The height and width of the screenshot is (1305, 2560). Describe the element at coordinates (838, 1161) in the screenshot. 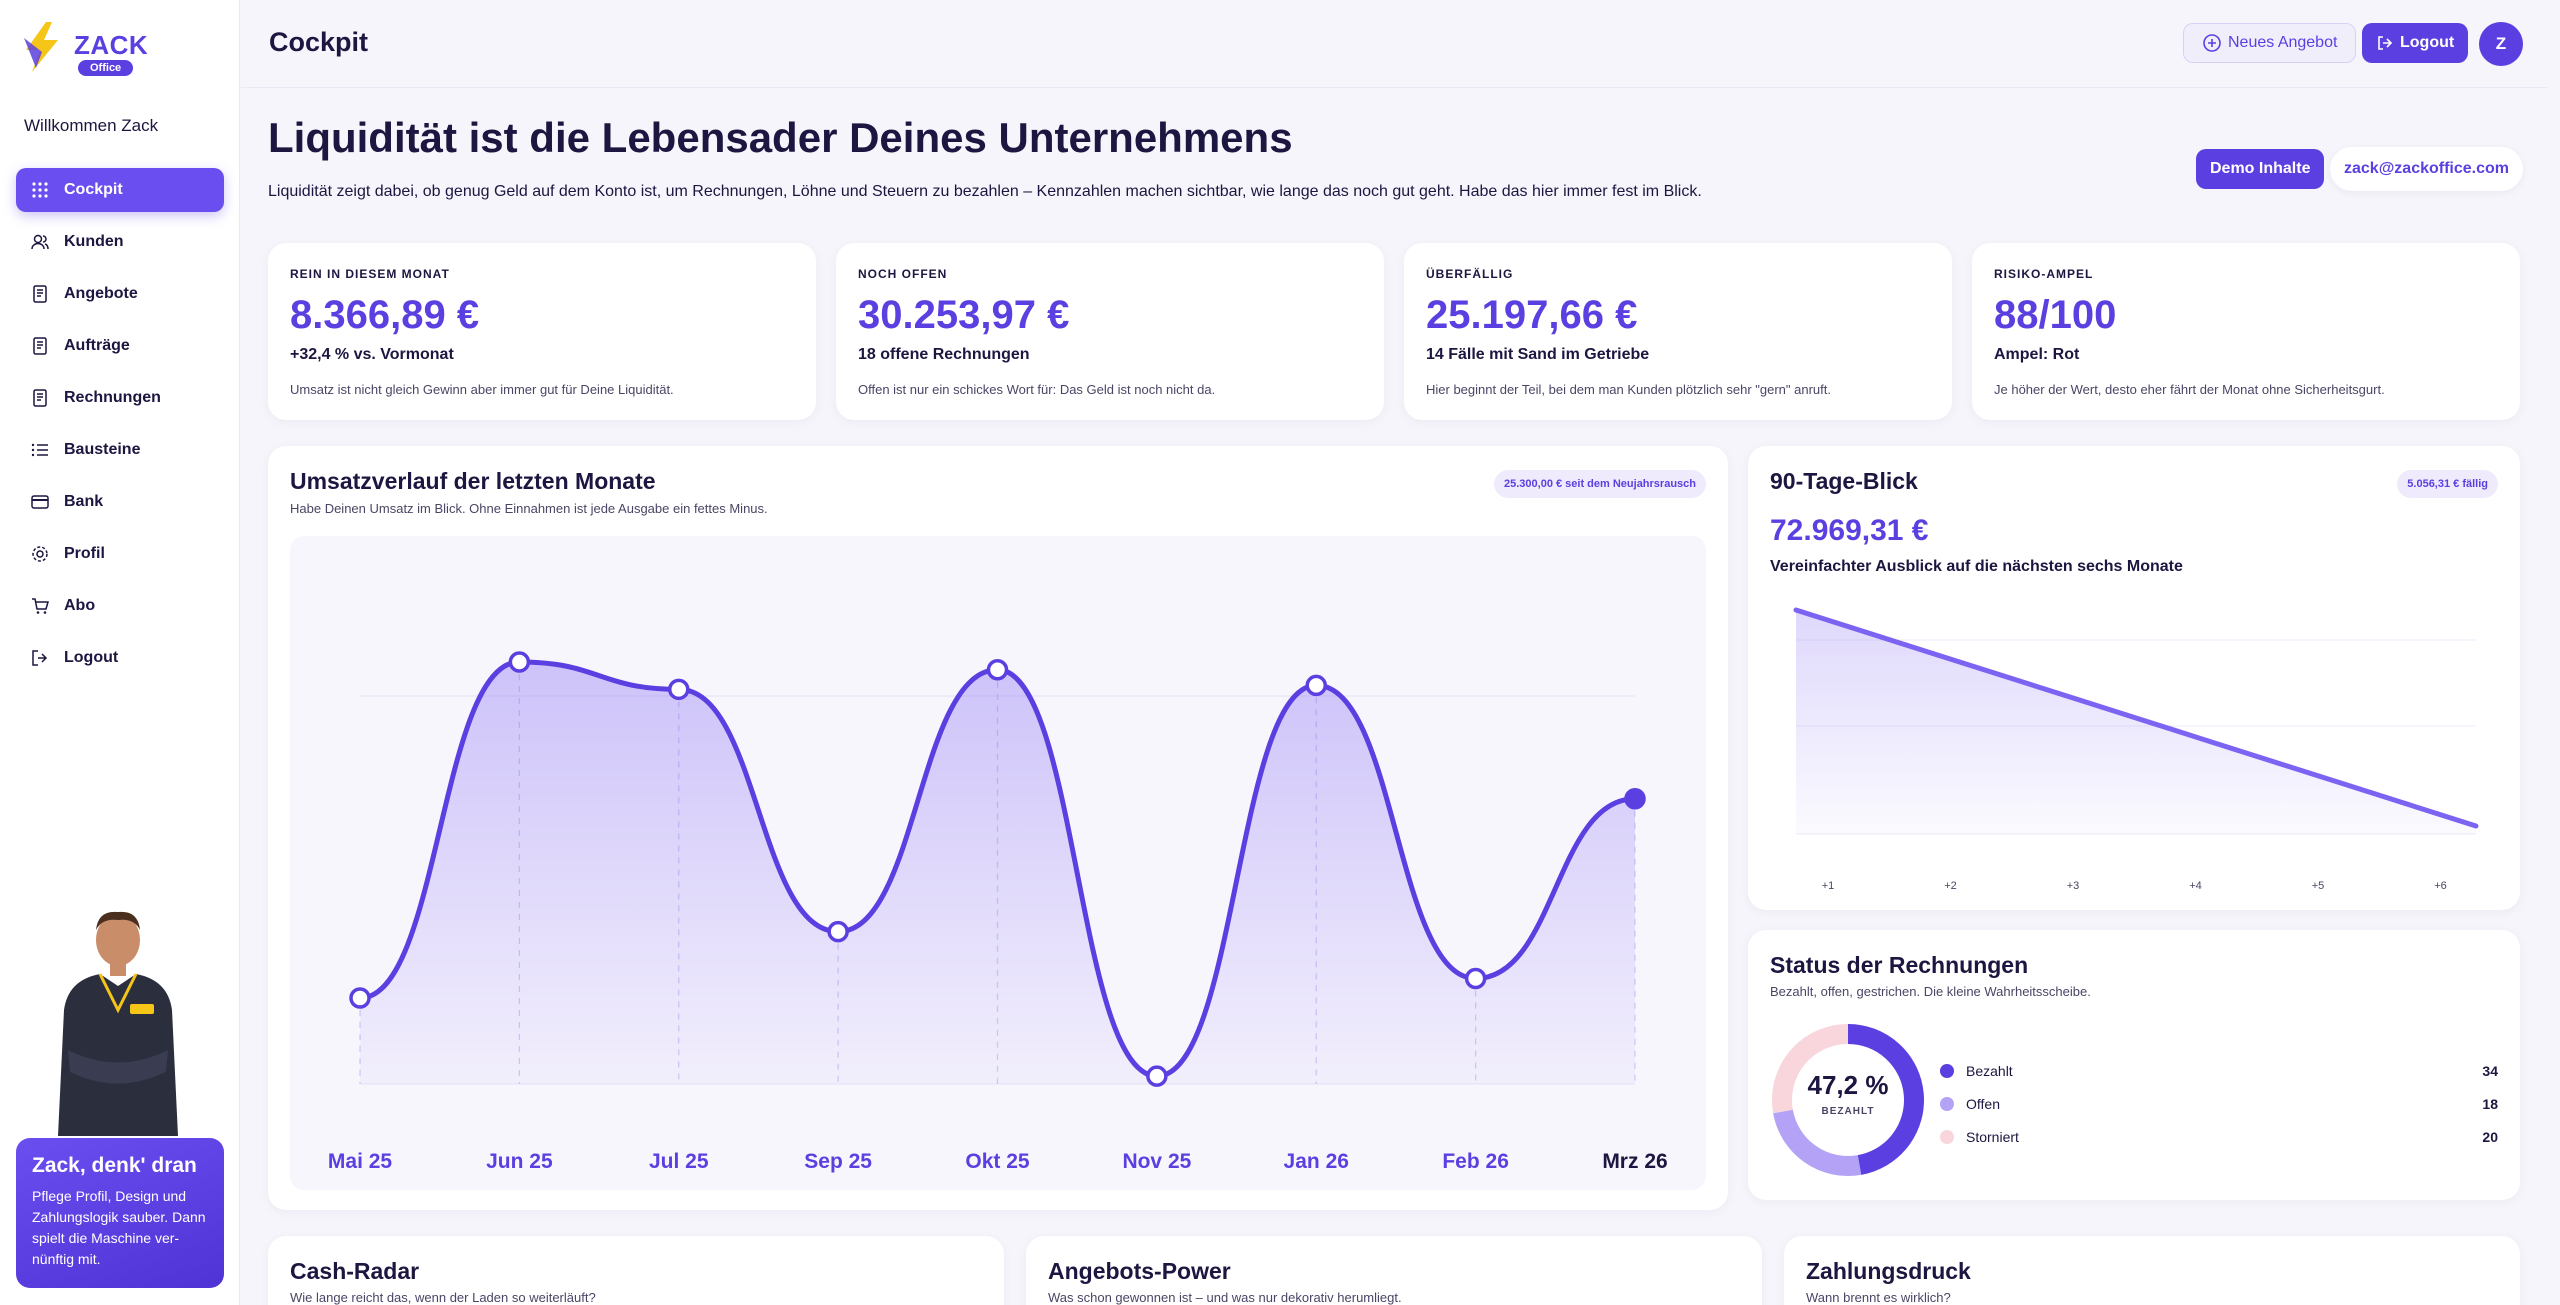

I see `x-tick-label: Sep 25` at that location.